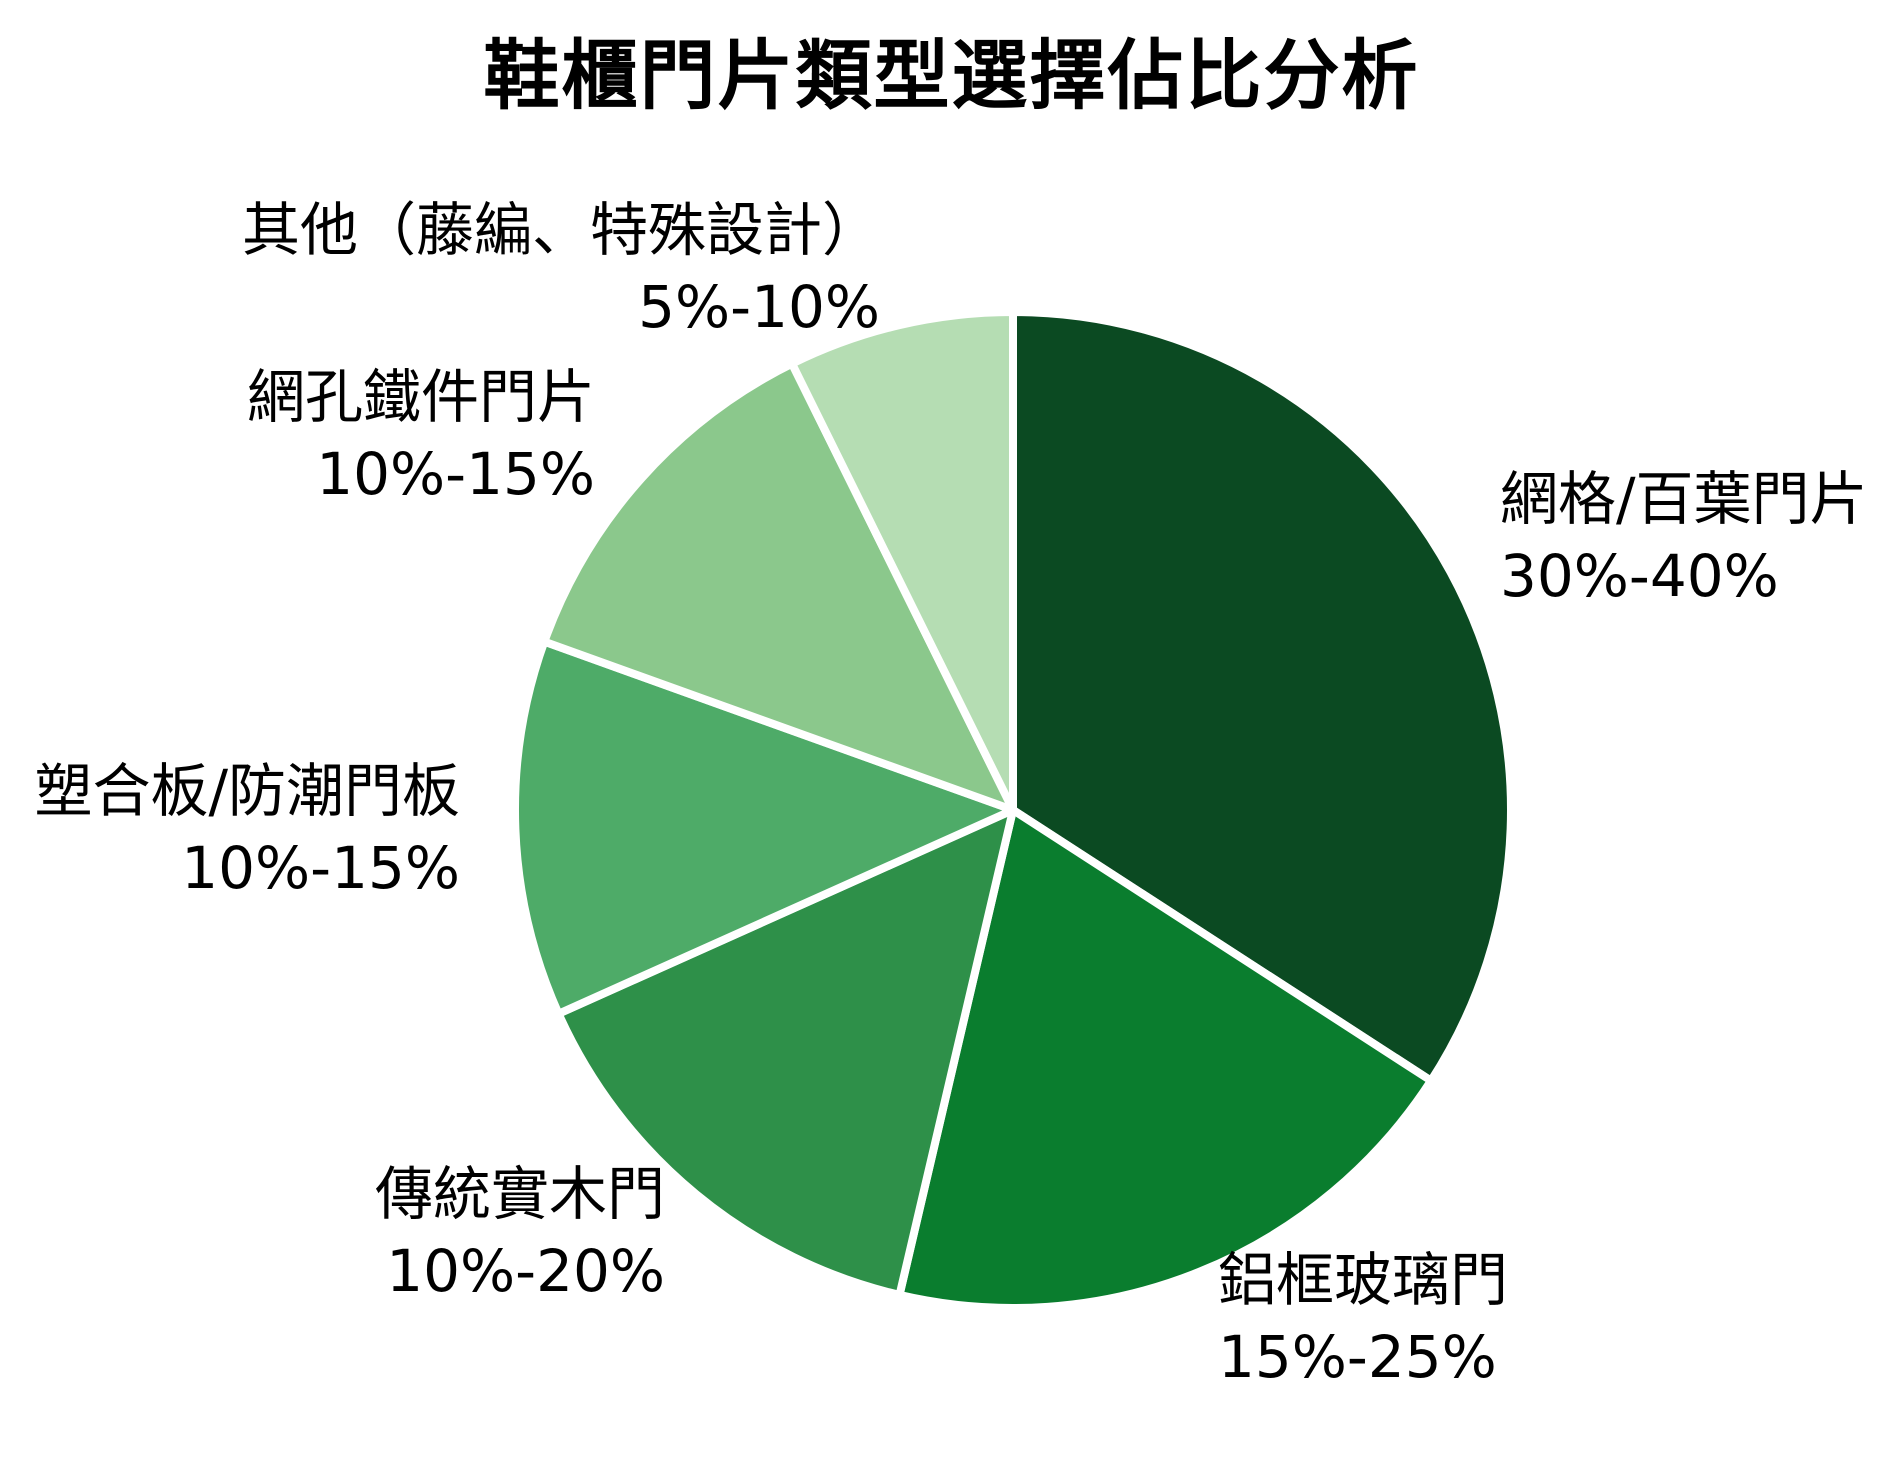 The image size is (1903, 1468). Describe the element at coordinates (247, 830) in the screenshot. I see `slice-label-melamine-moistureproof-board: 塑合板/防潮門板 10%-15%` at that location.